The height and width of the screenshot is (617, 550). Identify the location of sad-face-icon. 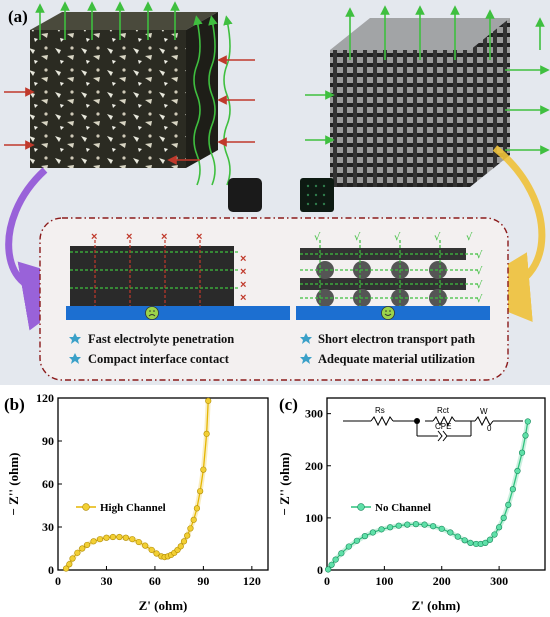
(152, 313).